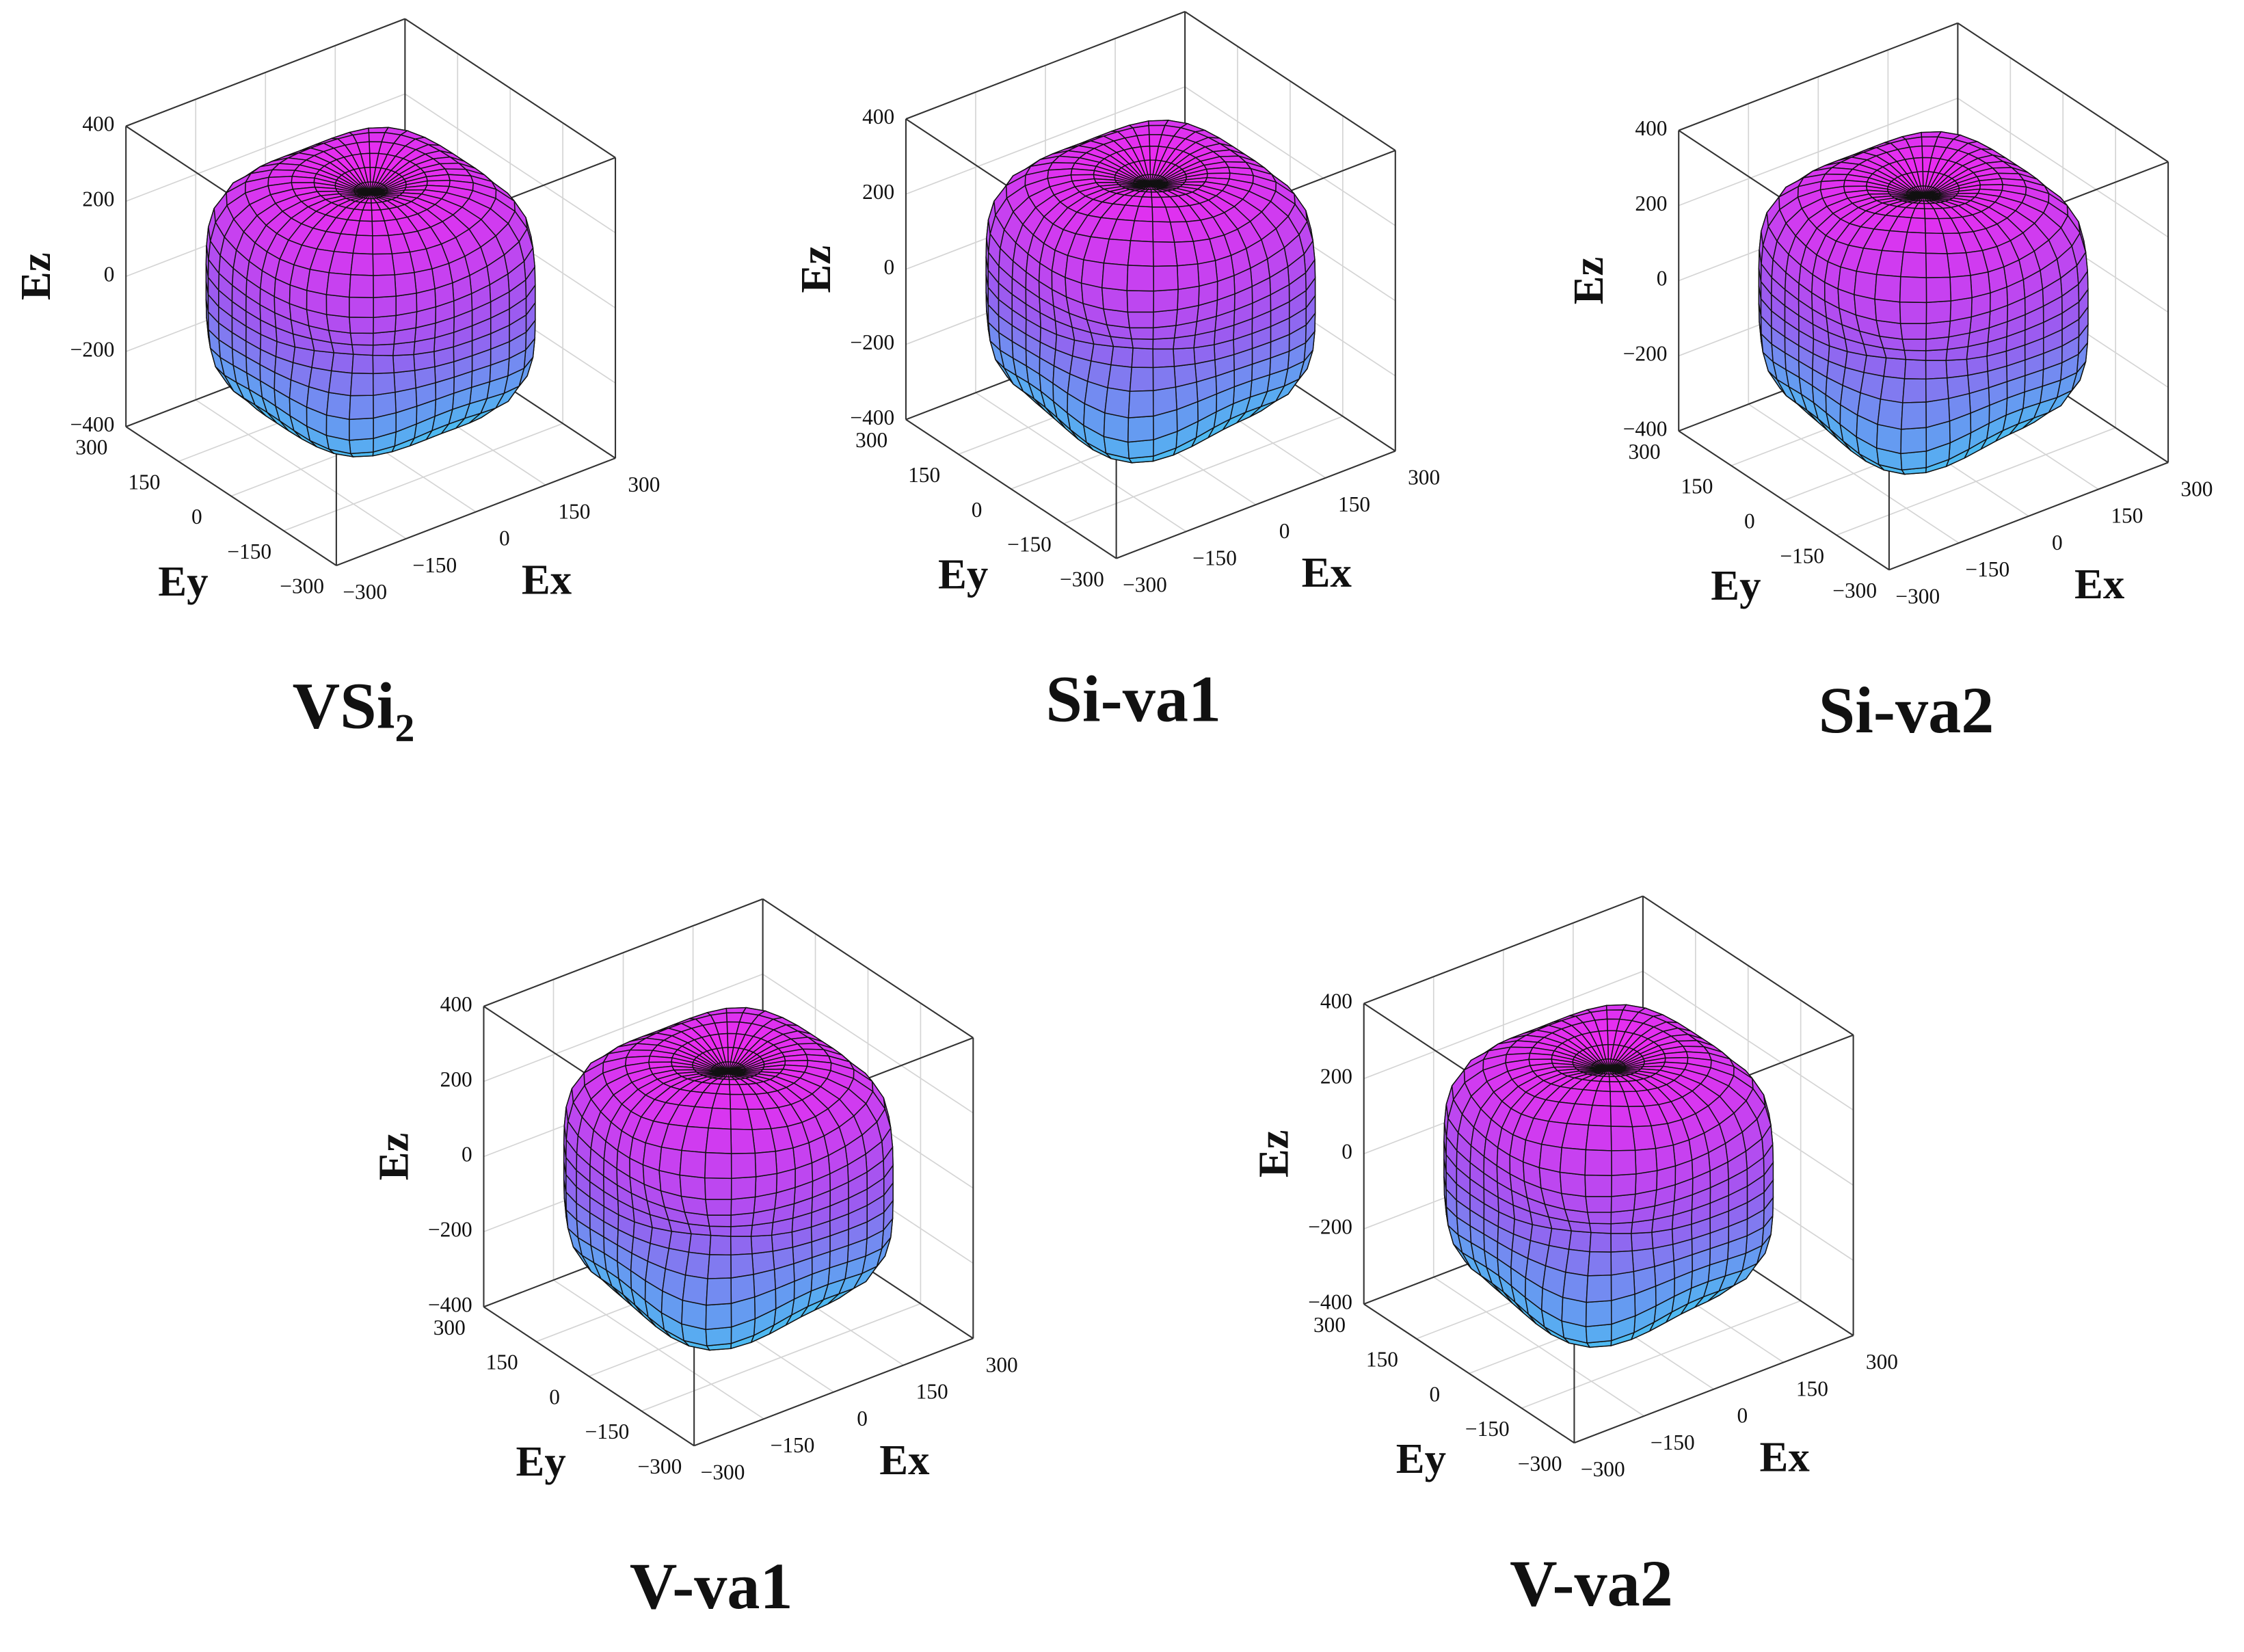  What do you see at coordinates (878, 192) in the screenshot?
I see `z-tick-label: 200` at bounding box center [878, 192].